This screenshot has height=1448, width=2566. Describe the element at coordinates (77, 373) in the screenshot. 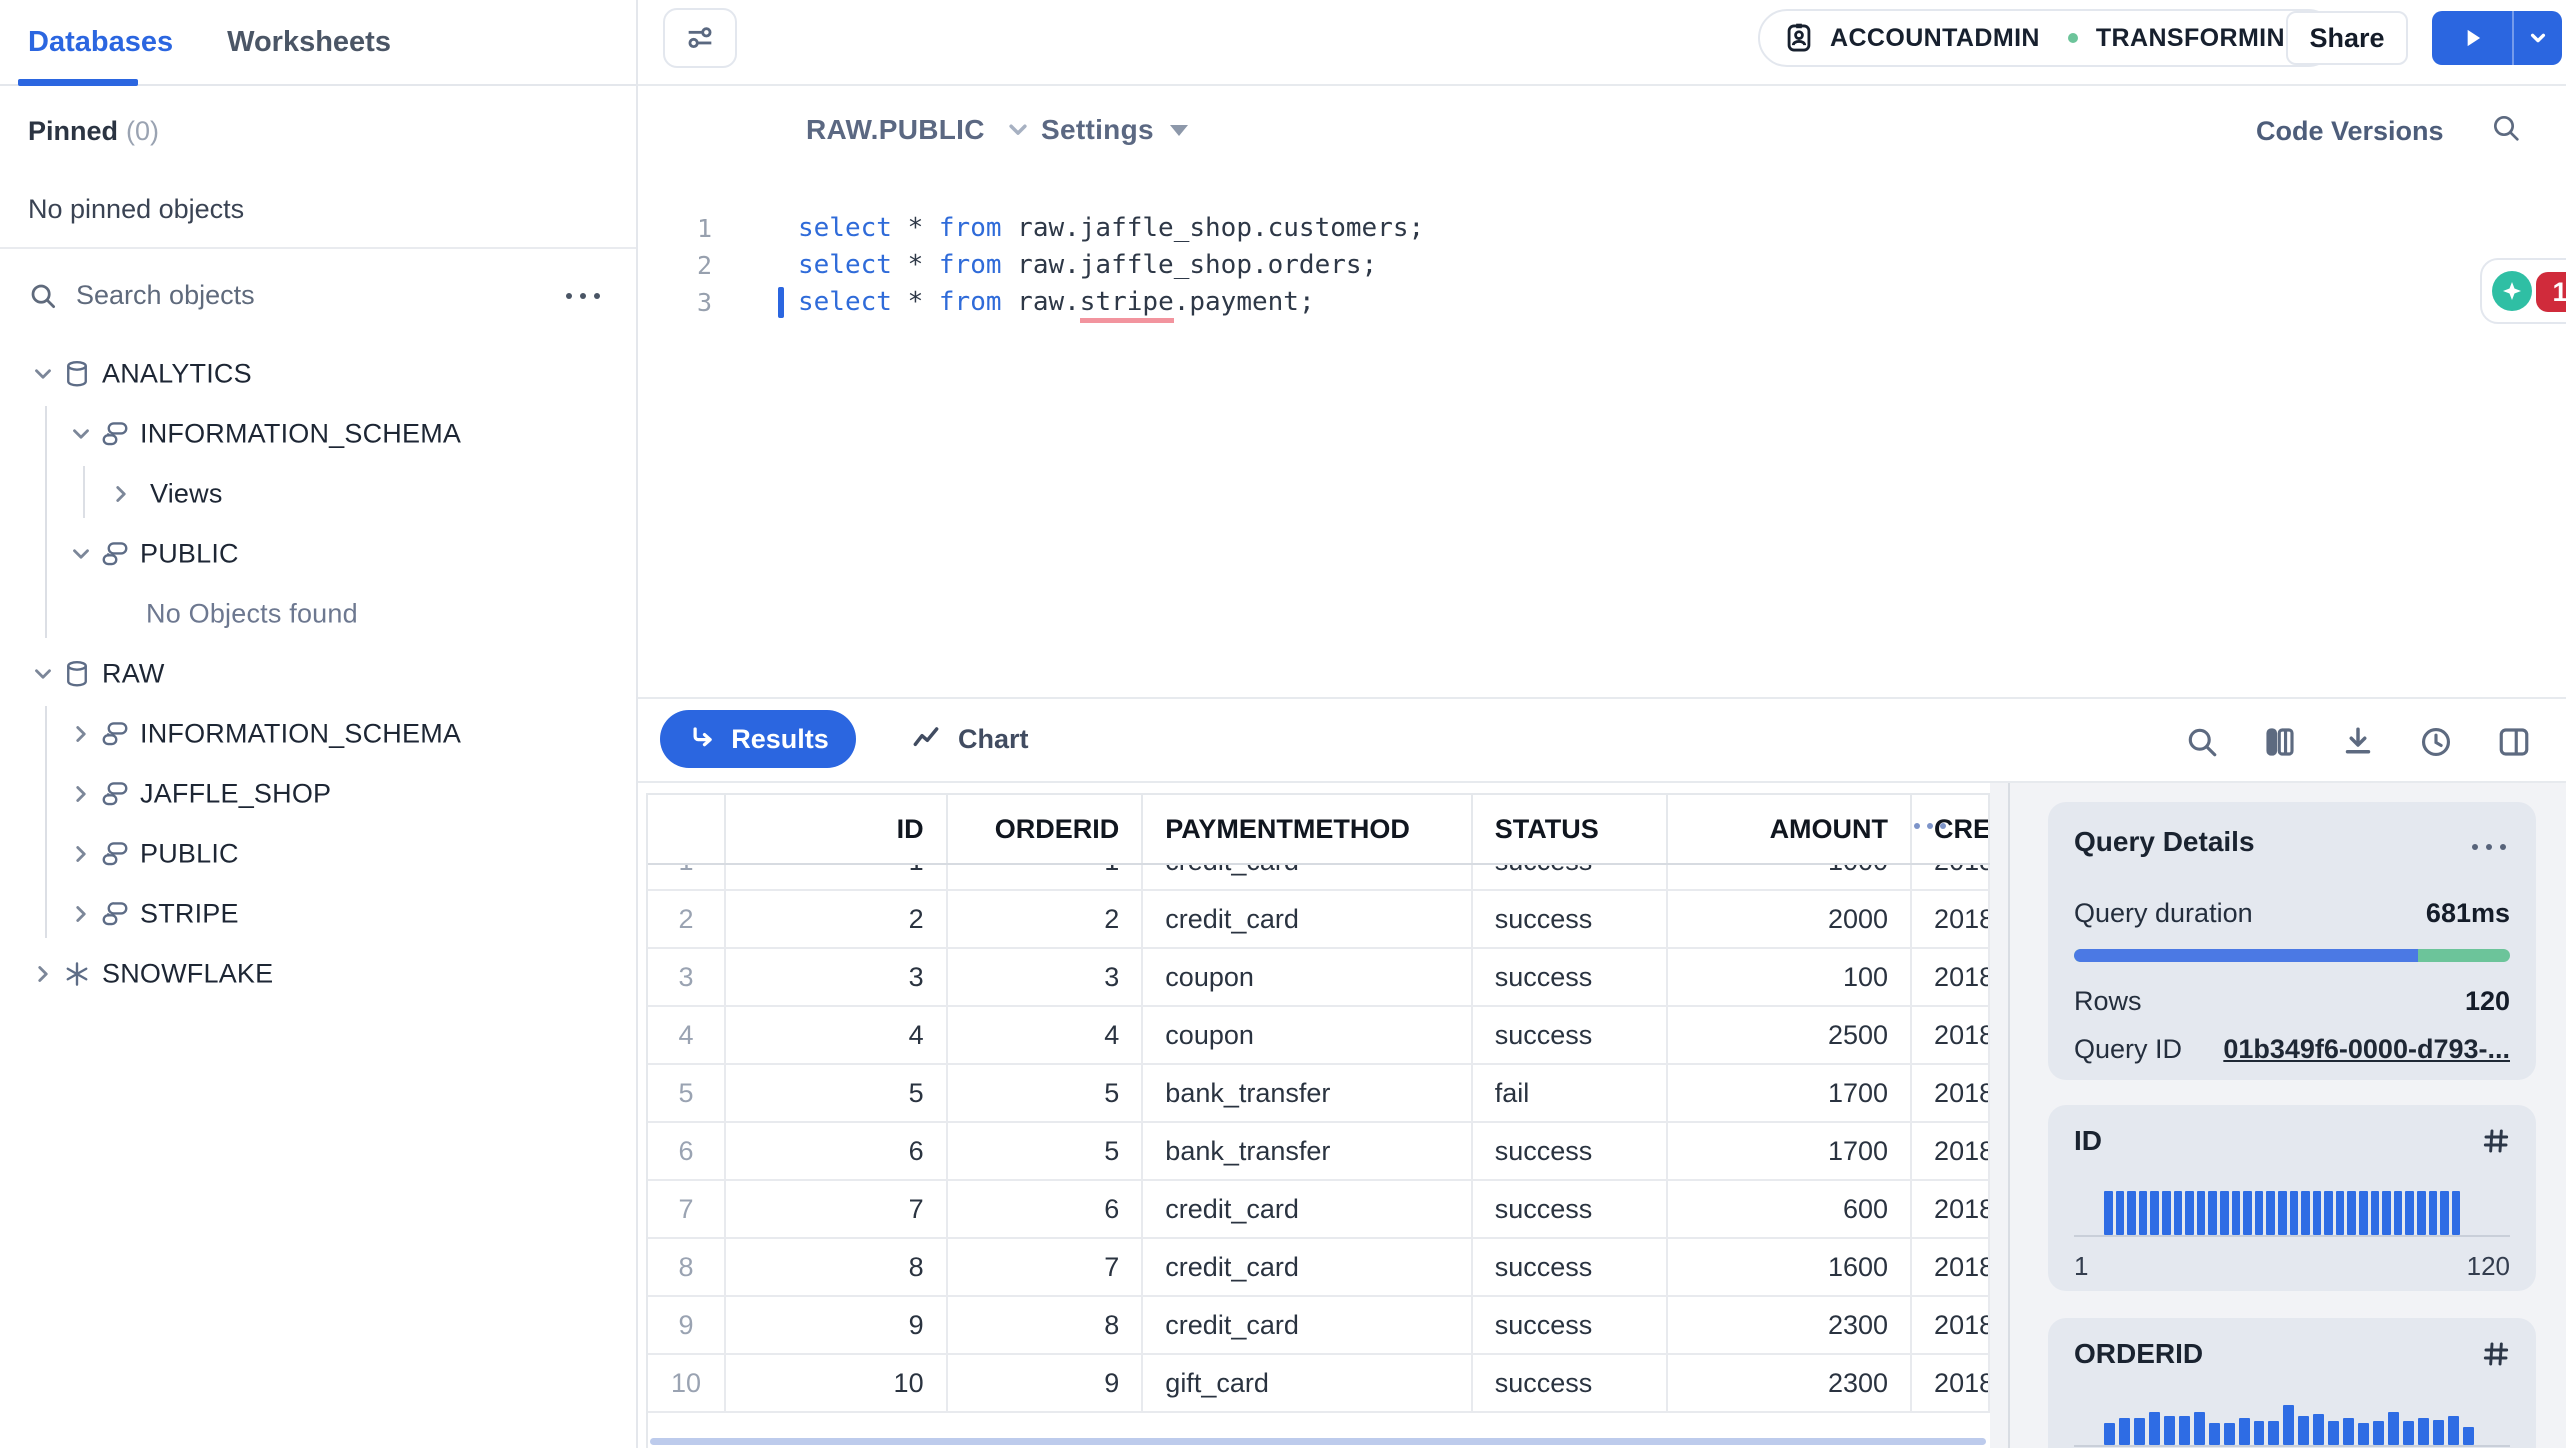

I see `database-icon` at that location.